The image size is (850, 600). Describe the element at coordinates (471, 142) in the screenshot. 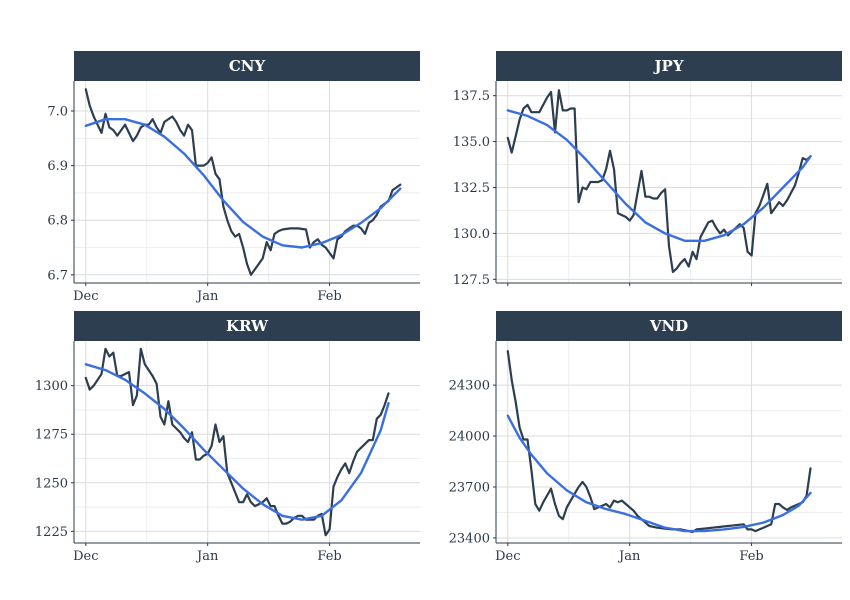

I see `y-tick-label: 135.0` at that location.